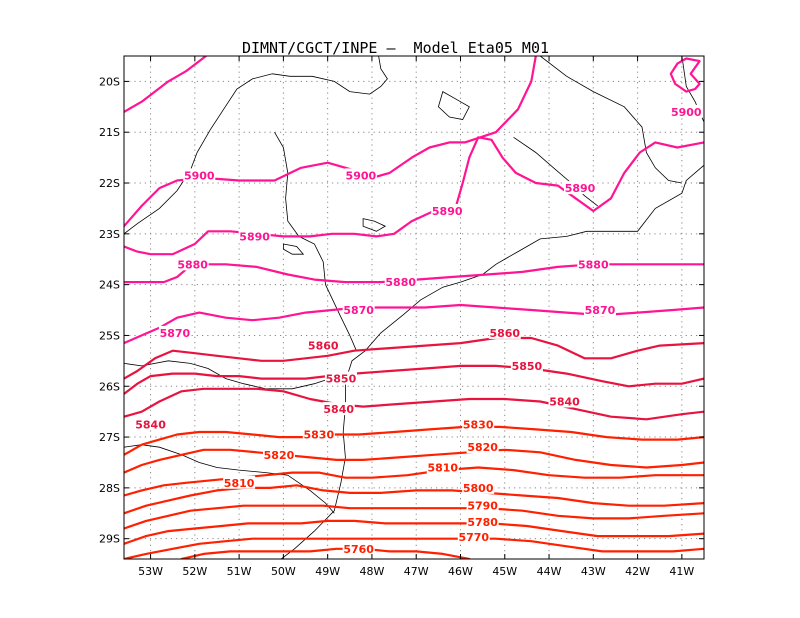  Describe the element at coordinates (109, 132) in the screenshot. I see `y-tick-label: 21S` at that location.